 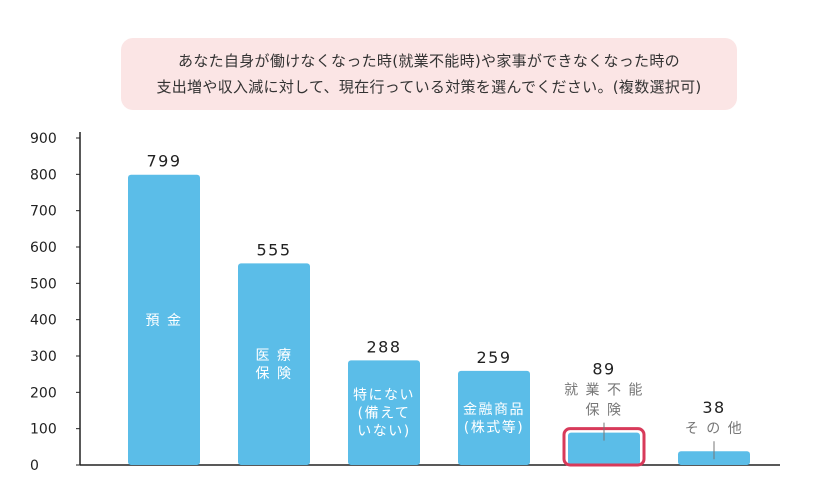 I want to click on category-label: いない), so click(x=383, y=432).